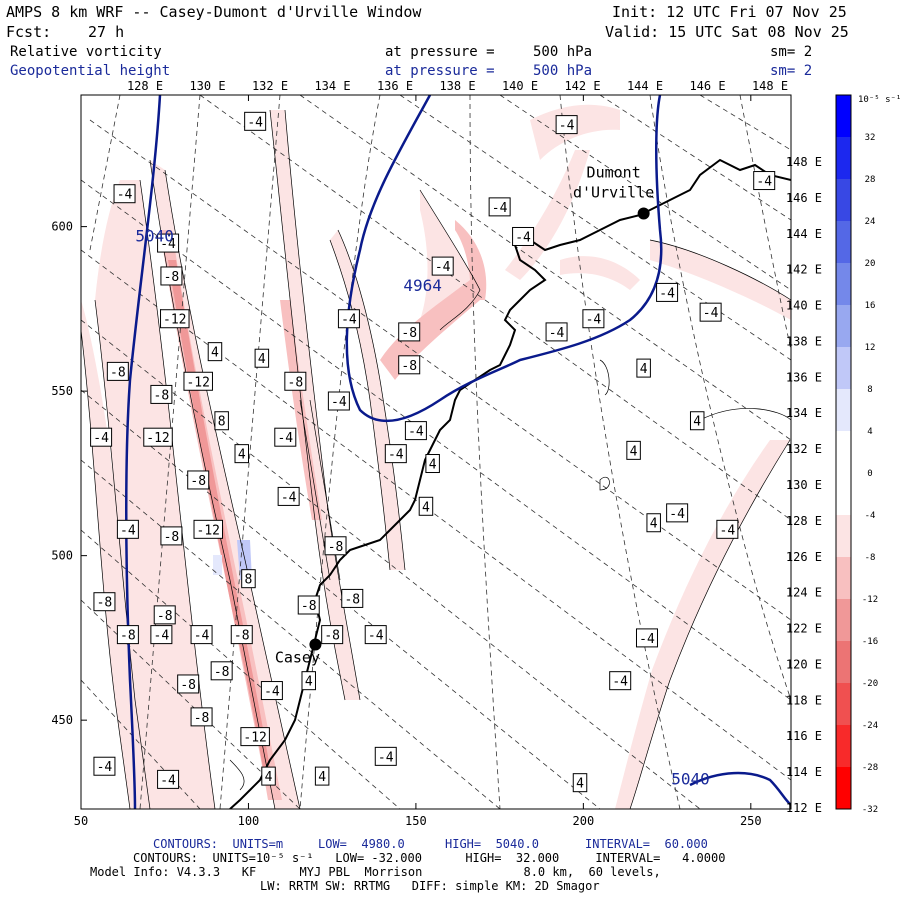 The image size is (900, 900). Describe the element at coordinates (440, 71) in the screenshot. I see `field-2-pressure-label: at pressure =` at that location.